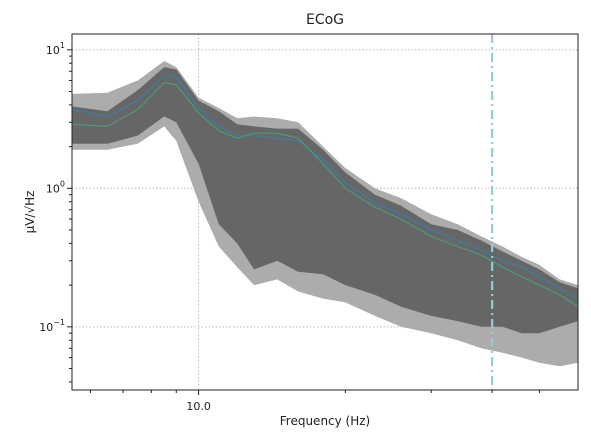  What do you see at coordinates (198, 406) in the screenshot?
I see `x-tick-label: 10.0` at bounding box center [198, 406].